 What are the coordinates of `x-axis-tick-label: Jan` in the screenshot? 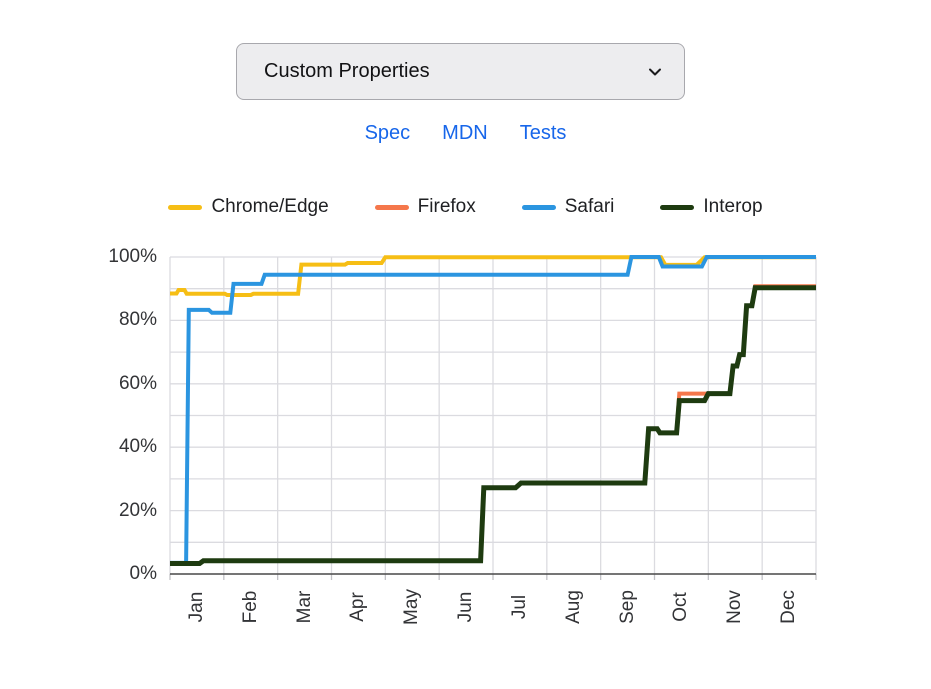 It's located at (196, 607).